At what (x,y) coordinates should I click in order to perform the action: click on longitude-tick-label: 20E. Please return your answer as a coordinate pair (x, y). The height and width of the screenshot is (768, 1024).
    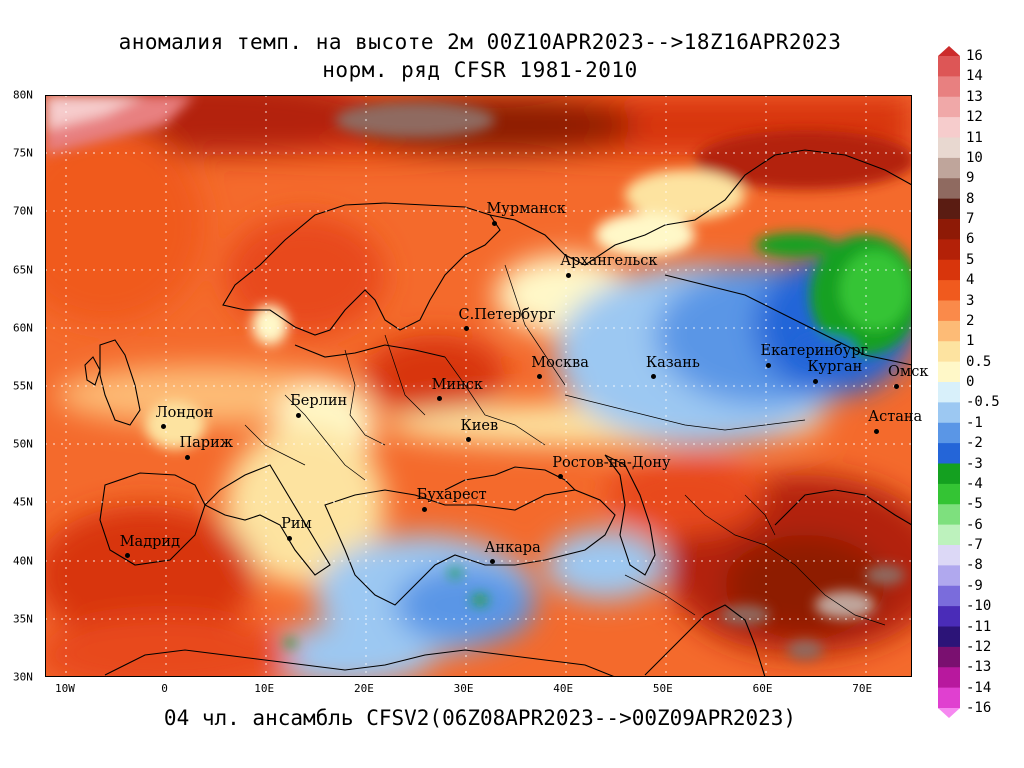
    Looking at the image, I should click on (363, 688).